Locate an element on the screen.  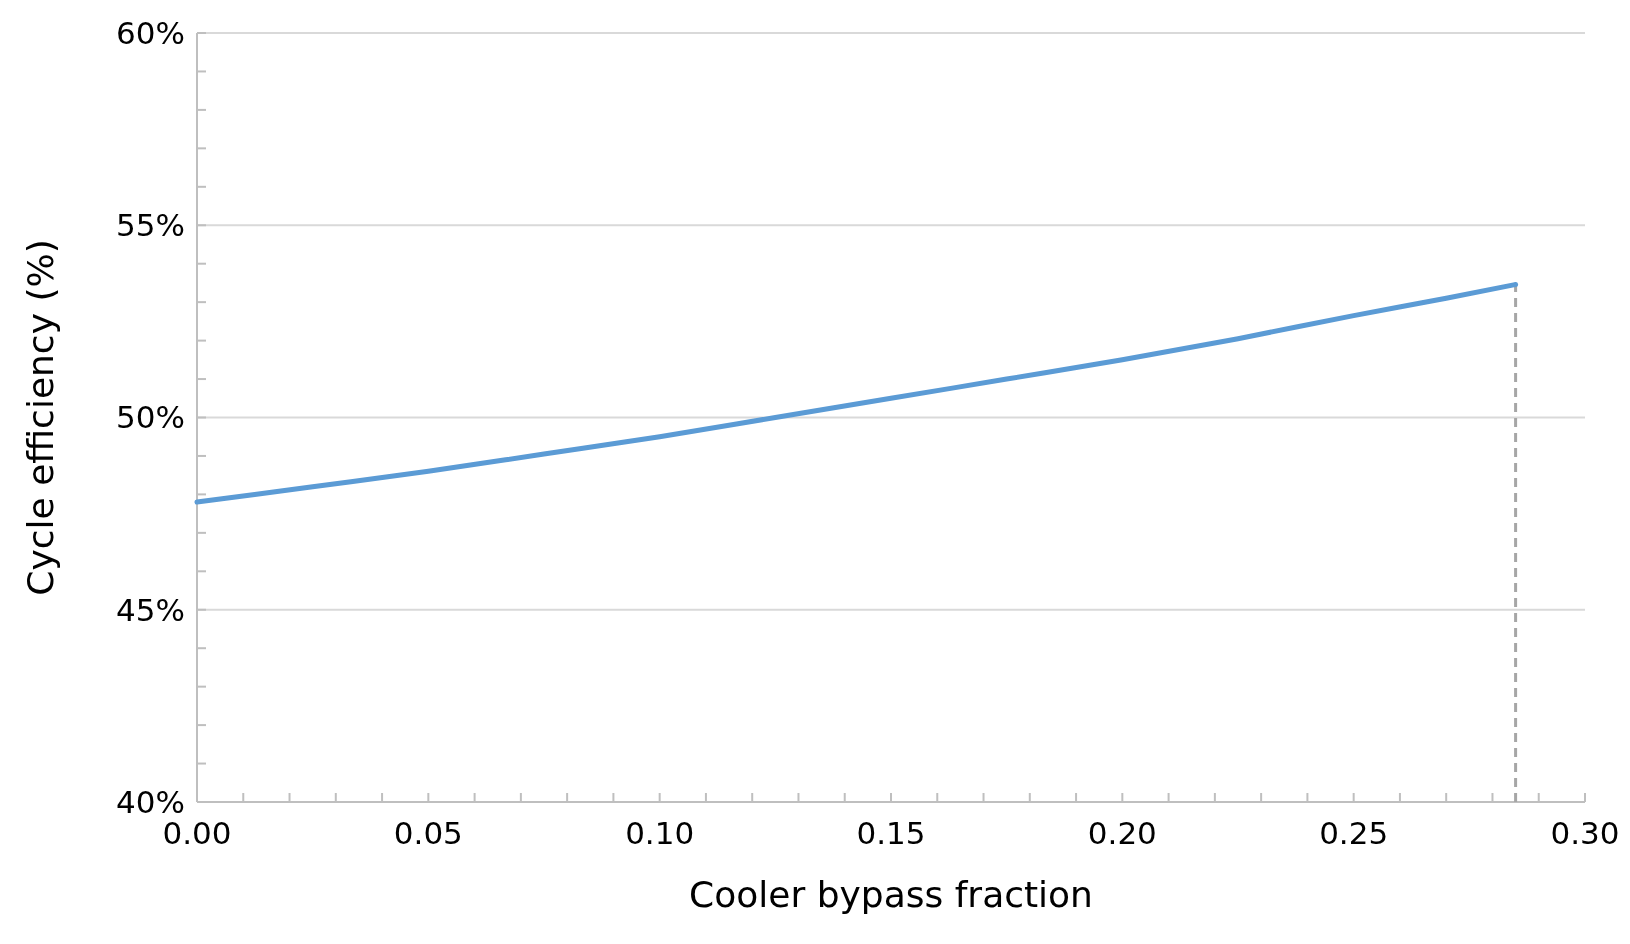
x-tick-label: 0.05 is located at coordinates (428, 833).